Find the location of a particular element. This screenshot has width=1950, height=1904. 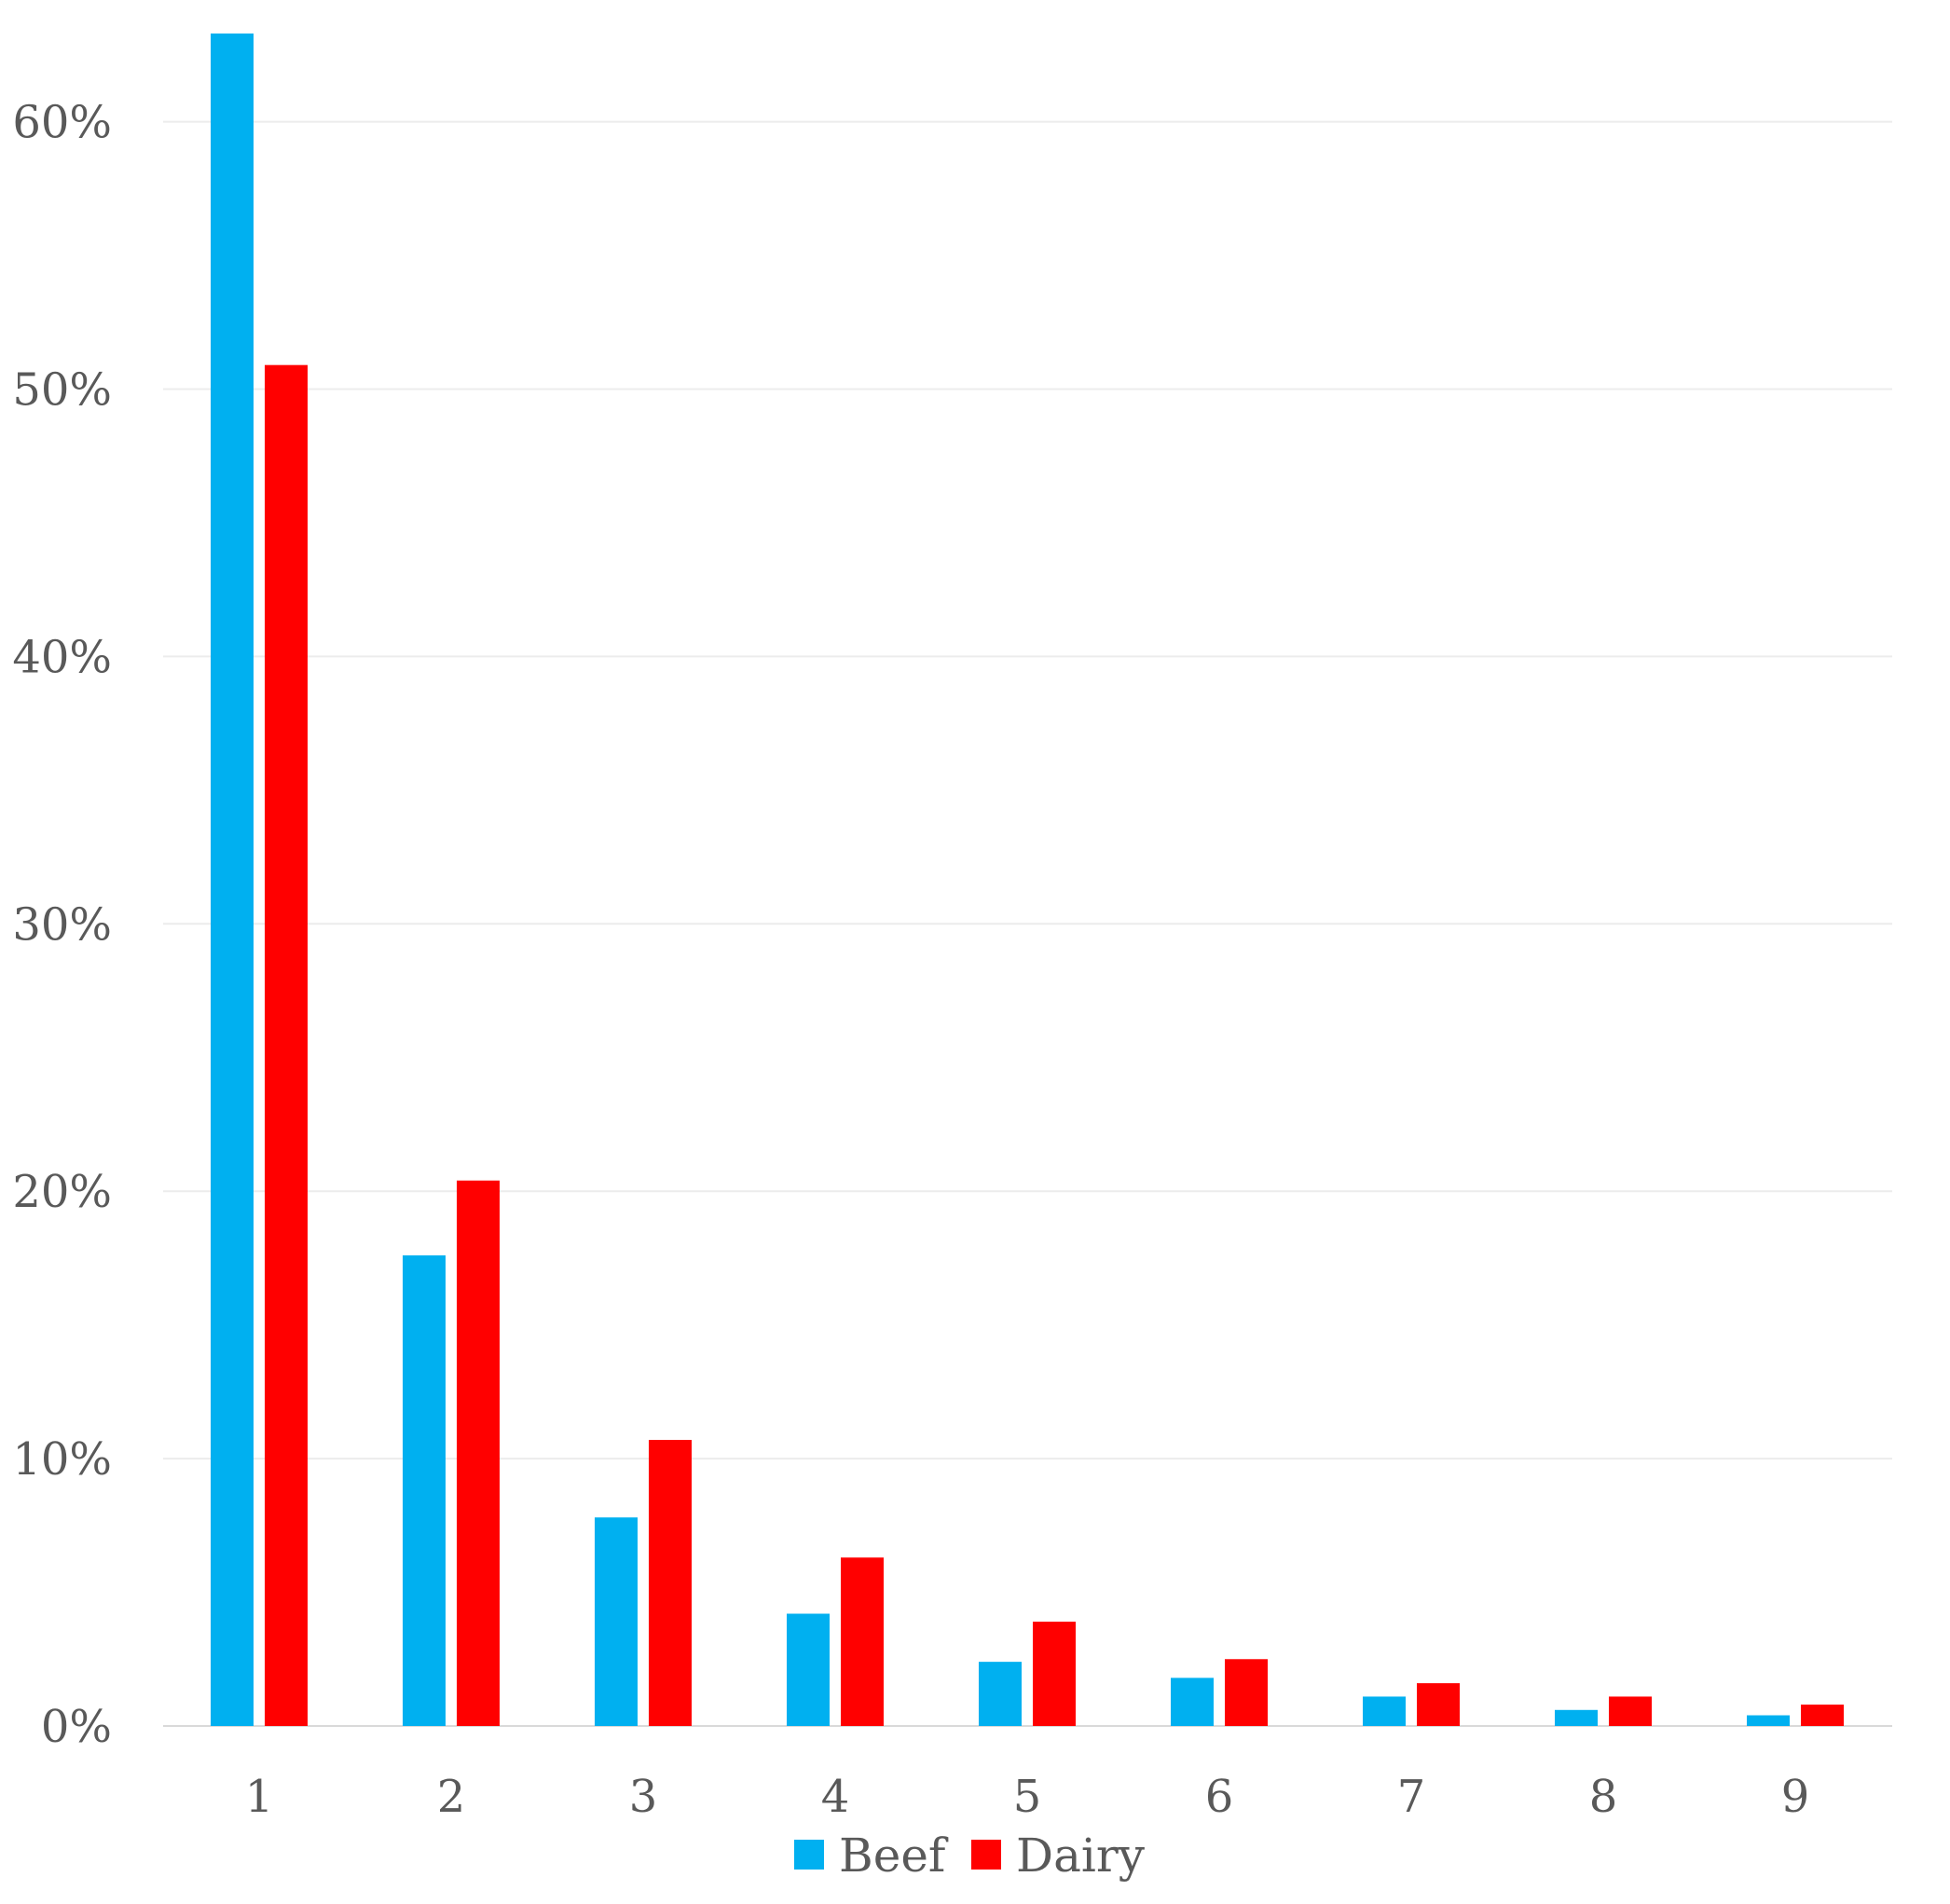

legend-label-beef: Beef is located at coordinates (894, 1856).